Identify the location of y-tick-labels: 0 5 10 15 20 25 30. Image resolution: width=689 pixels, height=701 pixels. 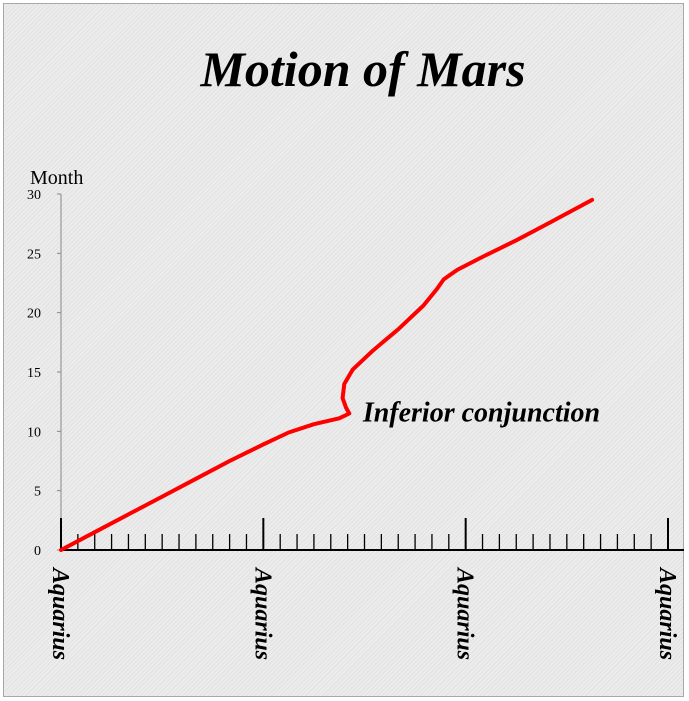
(34, 373).